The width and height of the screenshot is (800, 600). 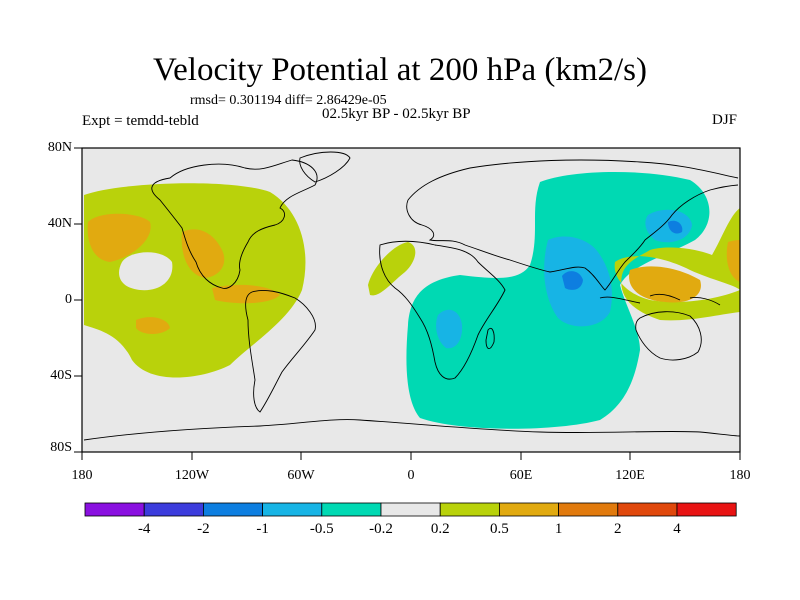 I want to click on lat-tick-80n: 80N, so click(x=59, y=147).